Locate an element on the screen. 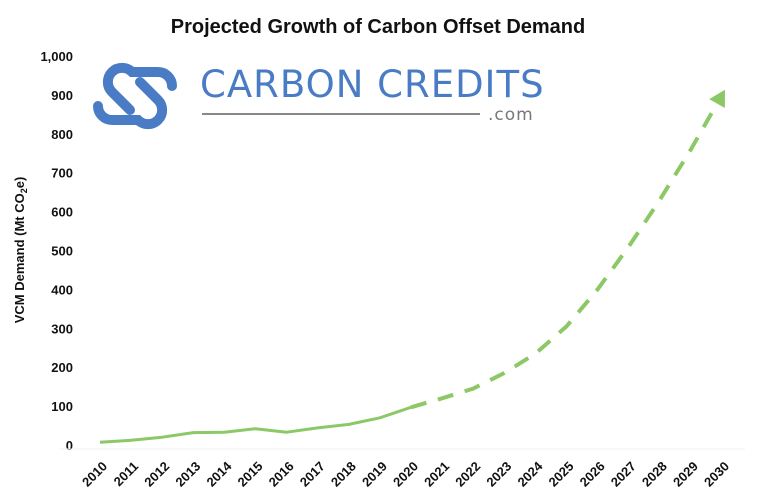 The height and width of the screenshot is (500, 768). arrowhead-icon is located at coordinates (717, 99).